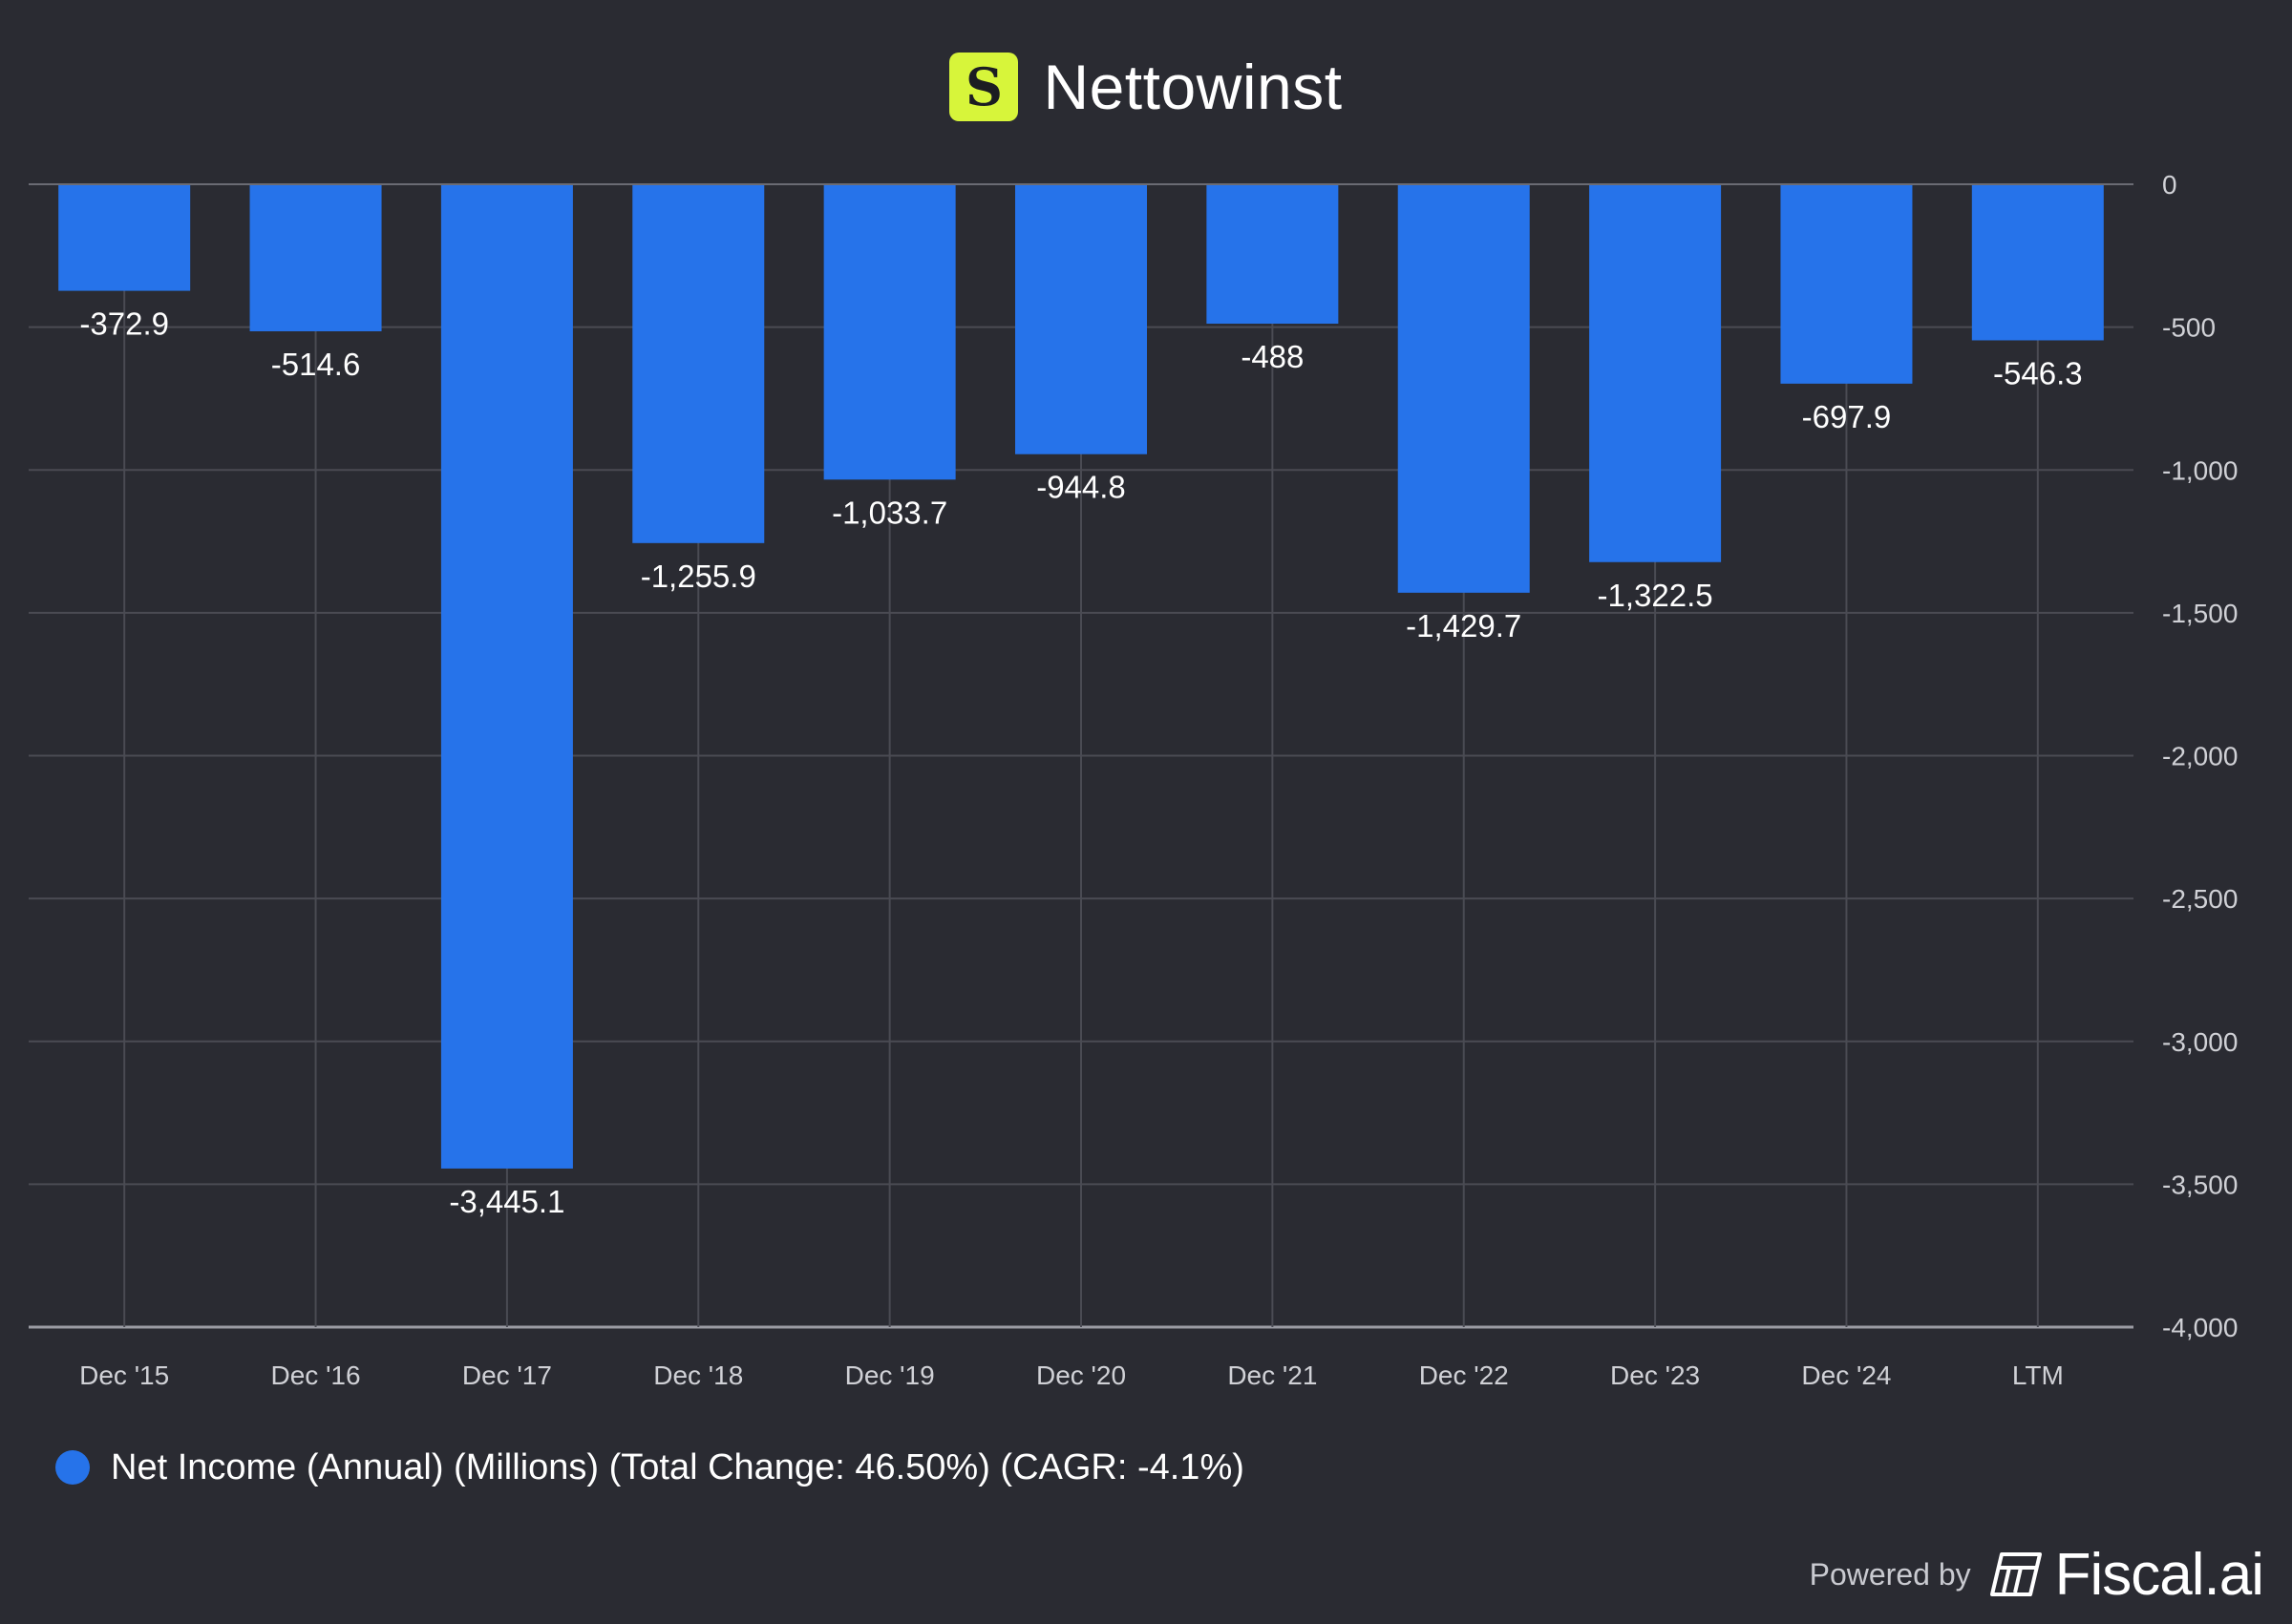 This screenshot has width=2292, height=1624. What do you see at coordinates (124, 1375) in the screenshot?
I see `x-tick-label: Dec '15` at bounding box center [124, 1375].